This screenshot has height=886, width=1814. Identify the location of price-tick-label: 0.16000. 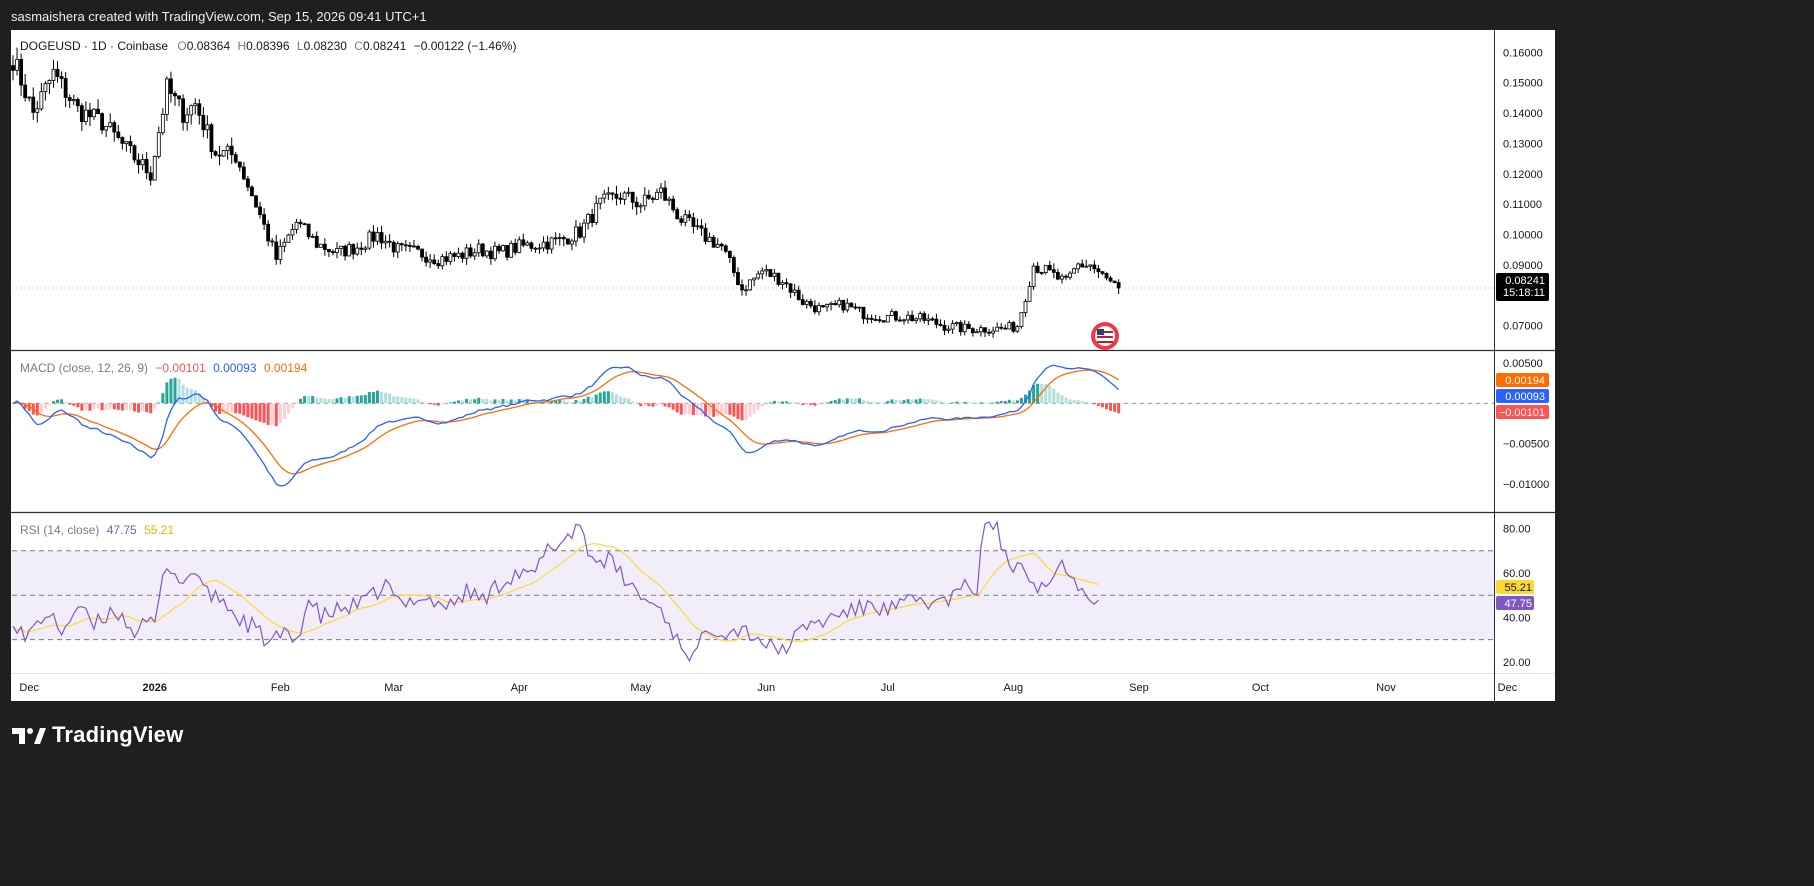
(1523, 53).